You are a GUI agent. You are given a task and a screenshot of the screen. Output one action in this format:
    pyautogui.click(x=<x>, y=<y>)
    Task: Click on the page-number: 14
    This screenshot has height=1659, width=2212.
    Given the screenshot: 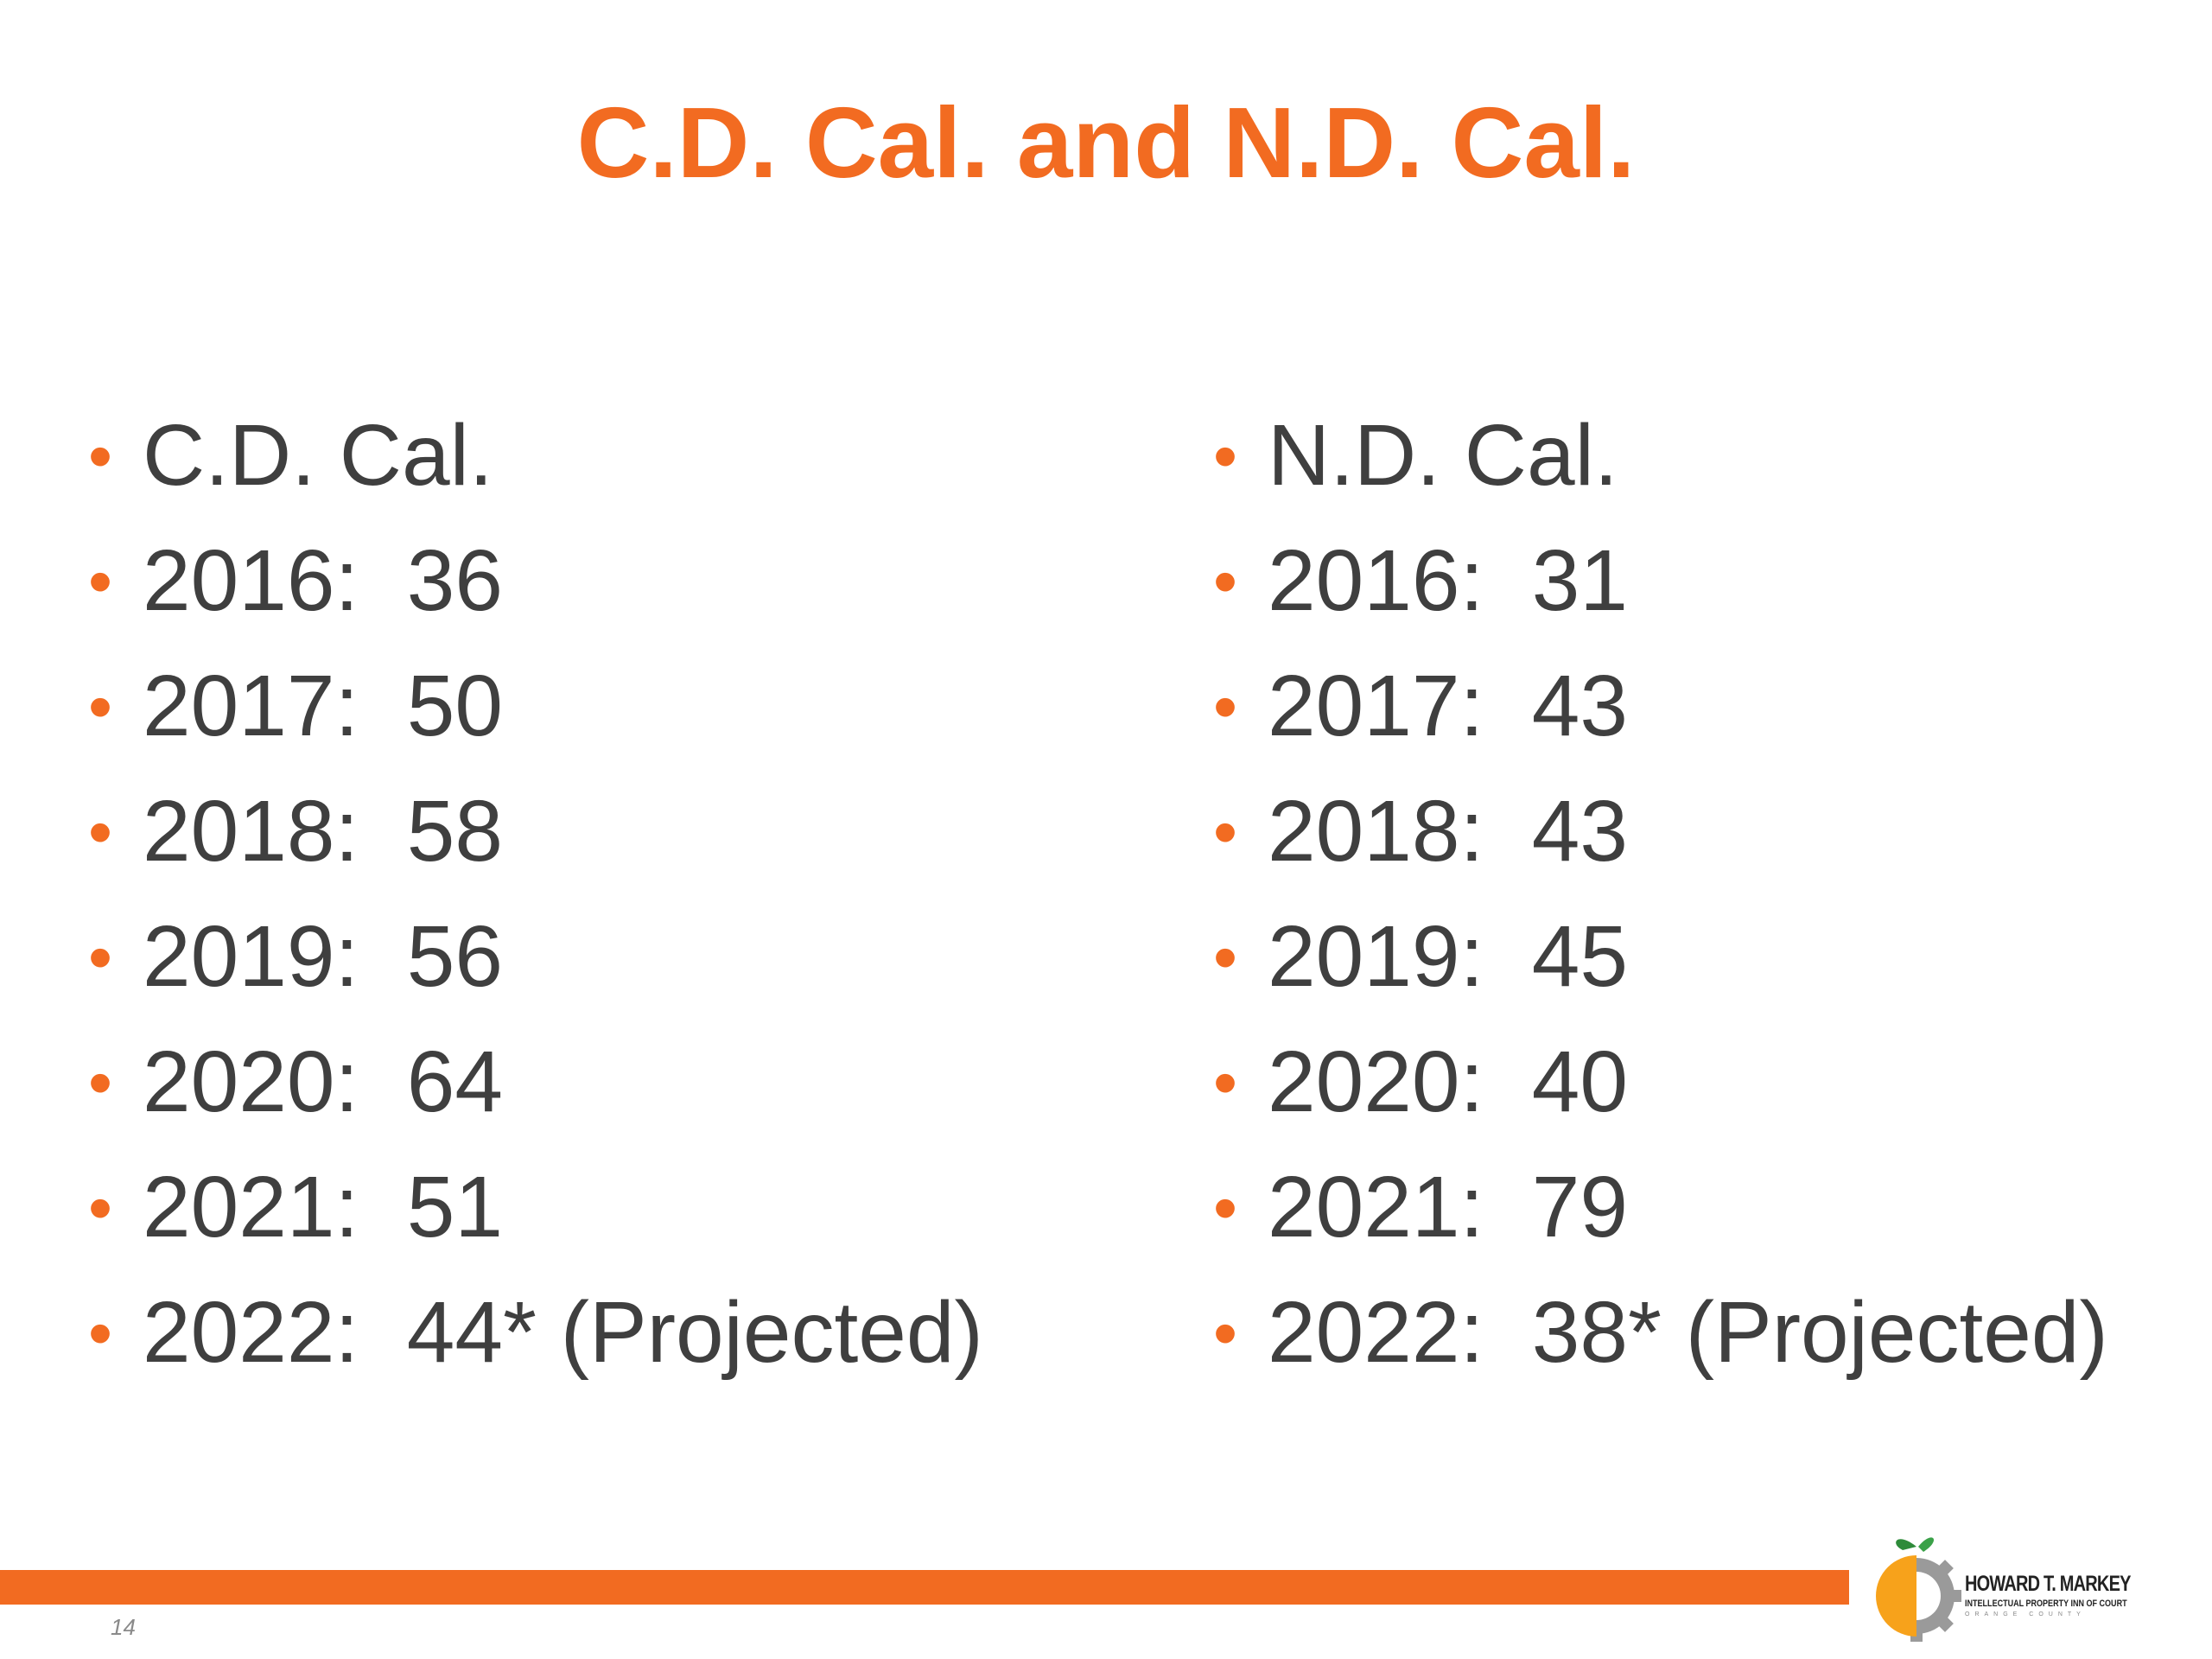 What is the action you would take?
    pyautogui.click(x=123, y=1627)
    